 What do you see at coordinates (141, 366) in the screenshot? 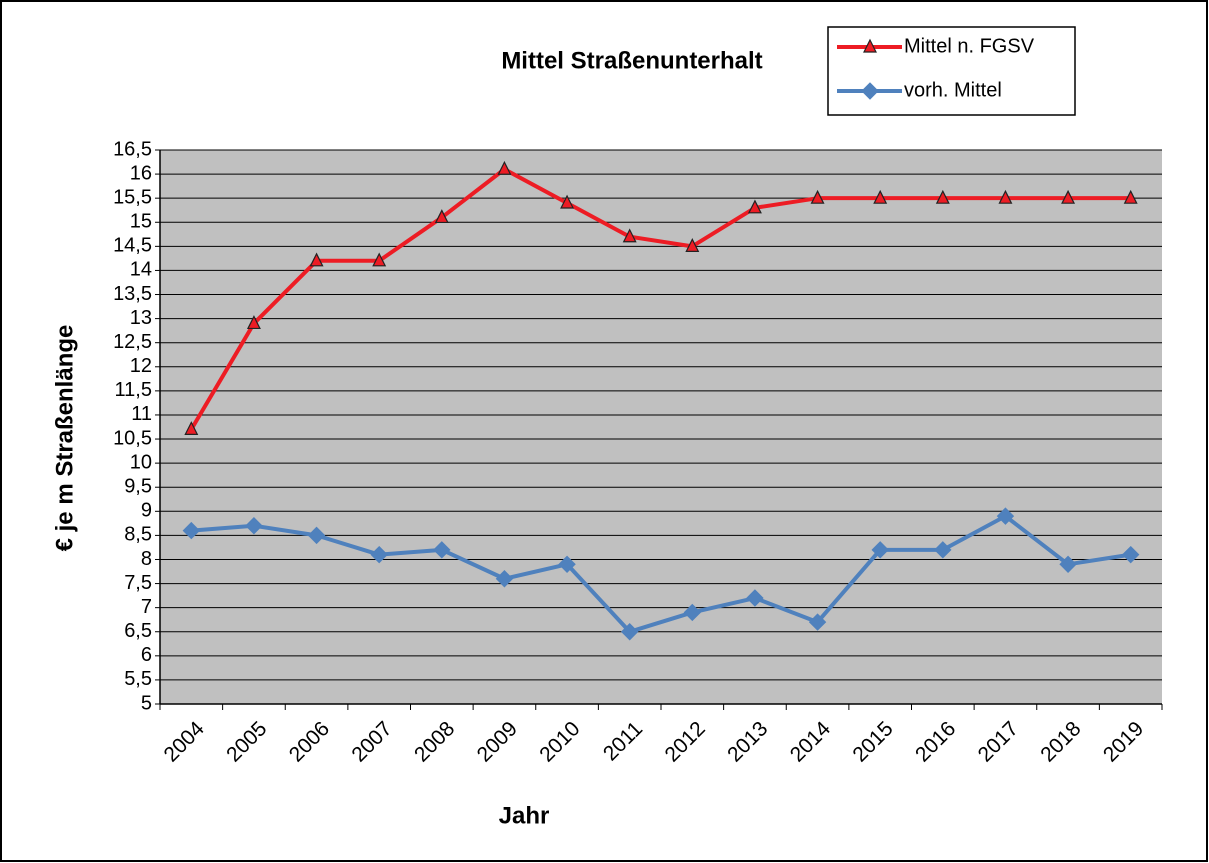
I see `y-tick-label: 12` at bounding box center [141, 366].